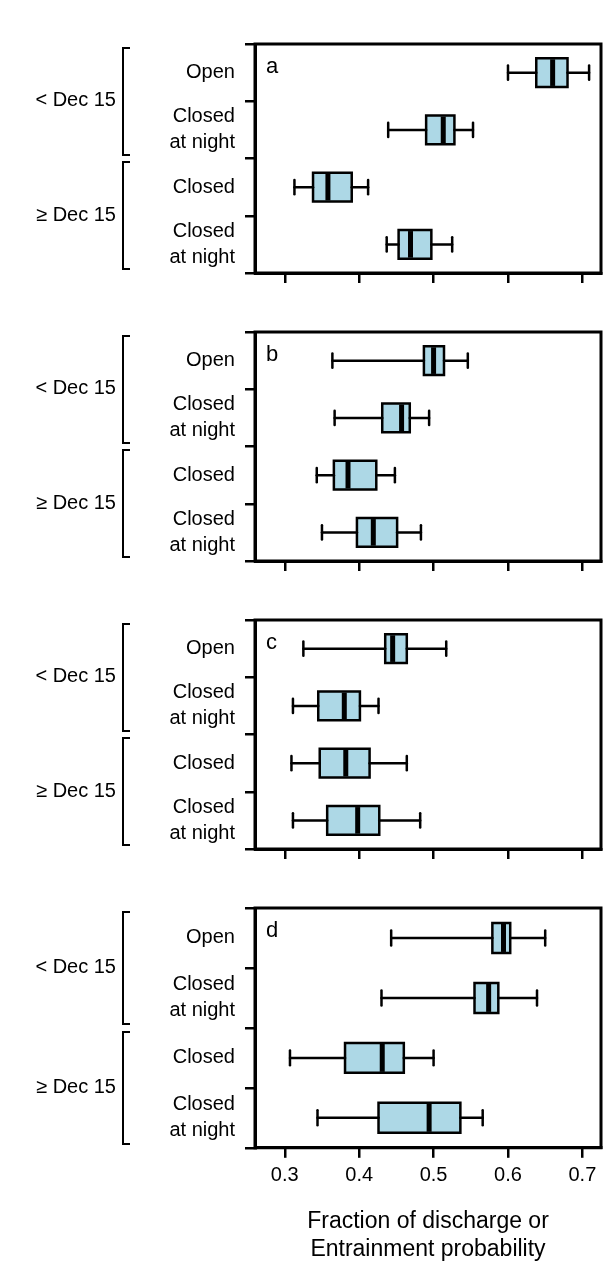 Image resolution: width=605 pixels, height=1277 pixels. I want to click on x-tick-label: 0.6, so click(508, 1174).